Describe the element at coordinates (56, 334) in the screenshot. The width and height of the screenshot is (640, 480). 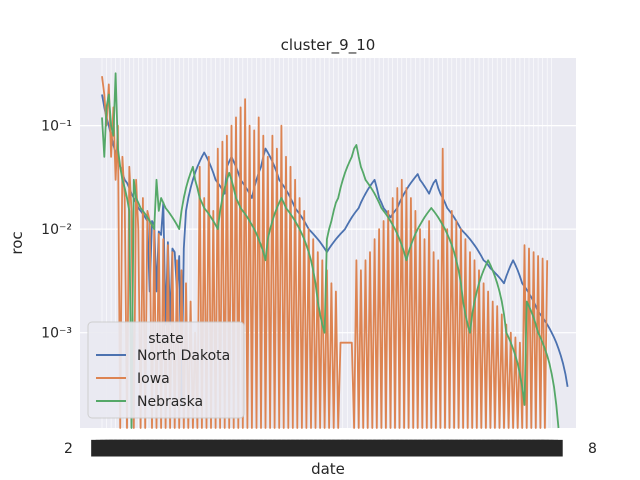
I see `y-tick-label: 10⁻³` at that location.